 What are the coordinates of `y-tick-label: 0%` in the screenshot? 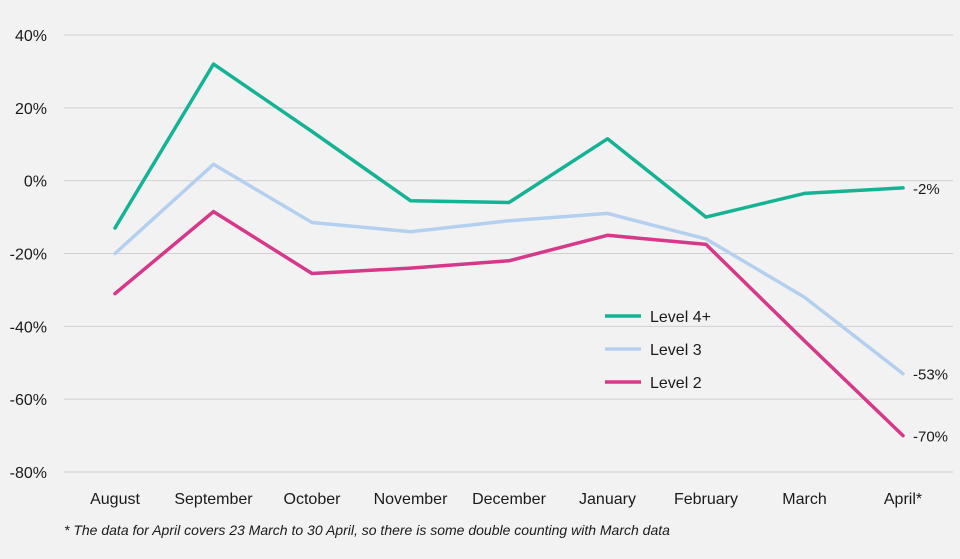 It's located at (35, 182).